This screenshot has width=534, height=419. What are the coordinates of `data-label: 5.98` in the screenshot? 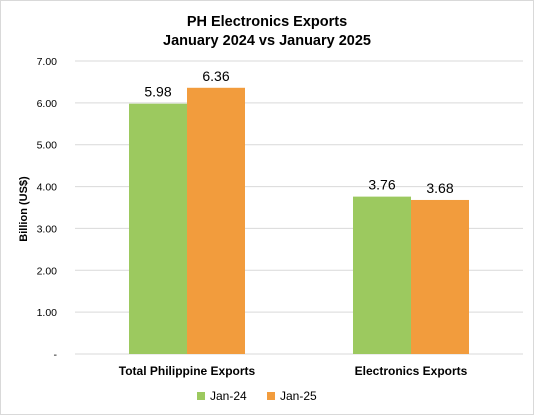 It's located at (157, 92).